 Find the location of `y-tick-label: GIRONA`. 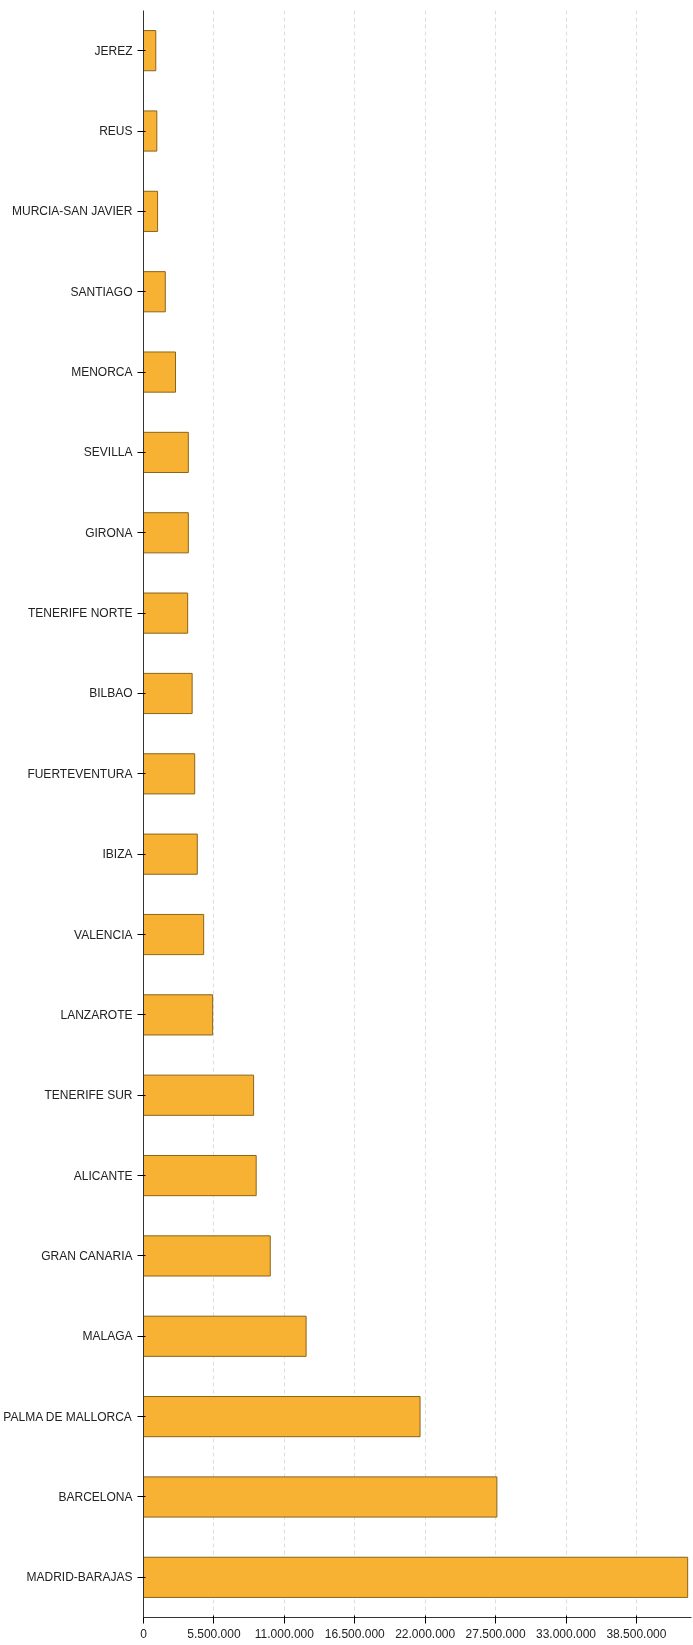

y-tick-label: GIRONA is located at coordinates (109, 532).